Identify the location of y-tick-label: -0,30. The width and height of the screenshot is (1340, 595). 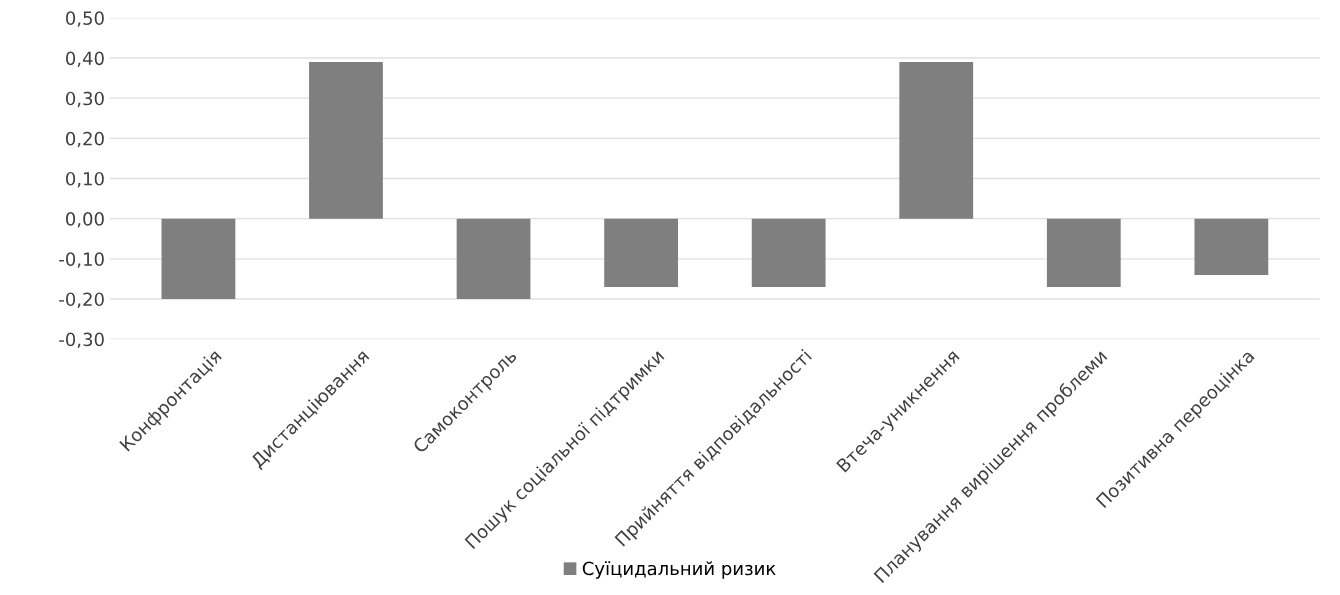
(81, 340).